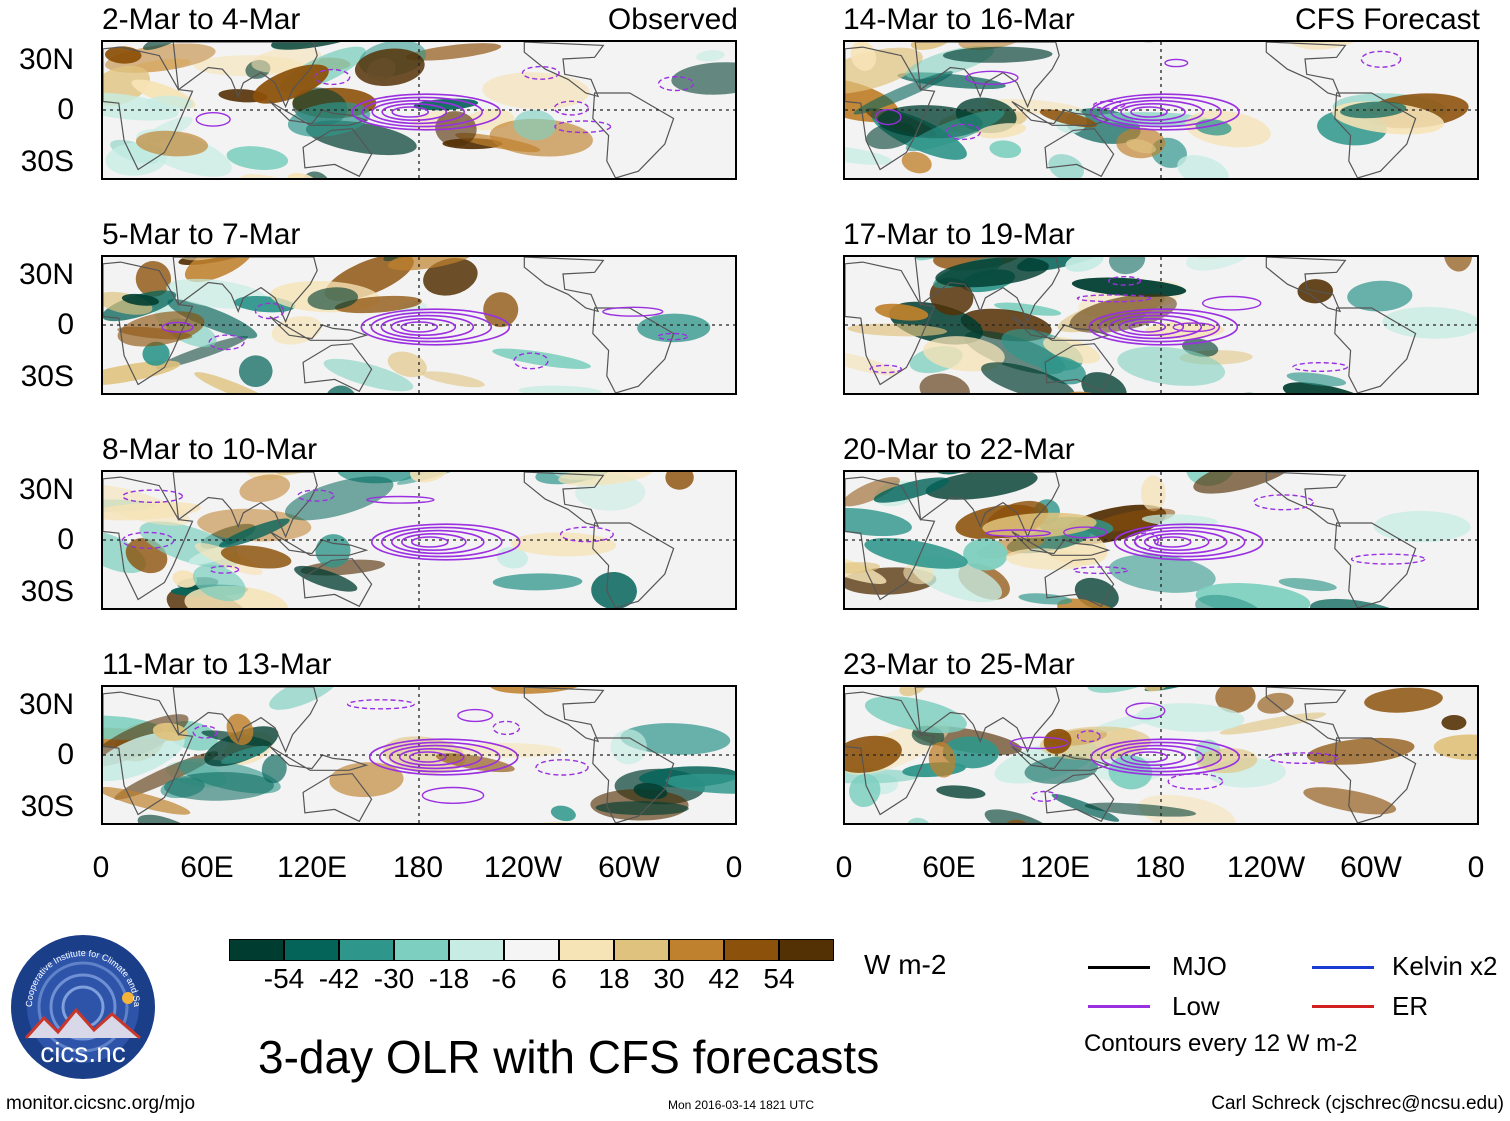 The height and width of the screenshot is (1121, 1510). What do you see at coordinates (1410, 1006) in the screenshot?
I see `legend-label-er: ER` at bounding box center [1410, 1006].